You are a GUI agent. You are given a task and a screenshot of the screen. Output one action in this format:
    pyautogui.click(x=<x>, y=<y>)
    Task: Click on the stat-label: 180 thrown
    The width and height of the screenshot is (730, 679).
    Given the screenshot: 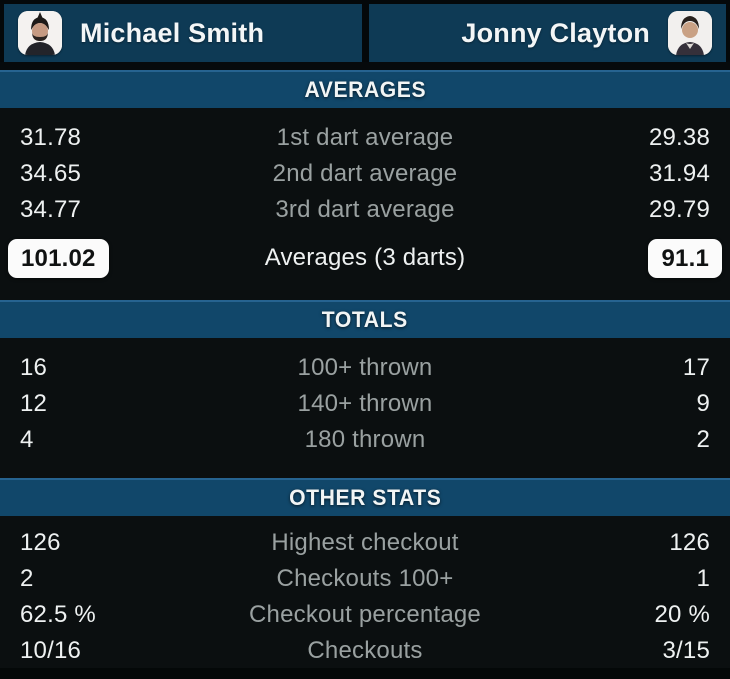 What is the action you would take?
    pyautogui.click(x=365, y=439)
    